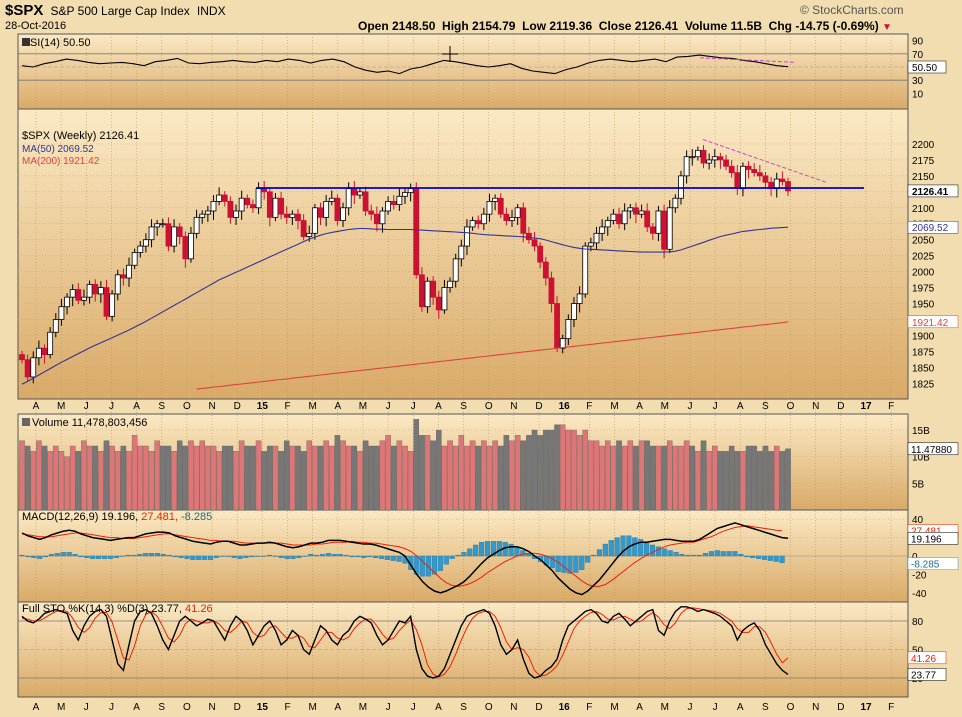 The height and width of the screenshot is (717, 962). What do you see at coordinates (489, 707) in the screenshot?
I see `bottom-x-label: O` at bounding box center [489, 707].